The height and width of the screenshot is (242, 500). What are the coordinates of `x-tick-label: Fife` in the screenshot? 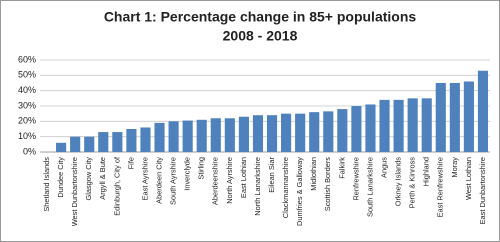 It's located at (130, 163).